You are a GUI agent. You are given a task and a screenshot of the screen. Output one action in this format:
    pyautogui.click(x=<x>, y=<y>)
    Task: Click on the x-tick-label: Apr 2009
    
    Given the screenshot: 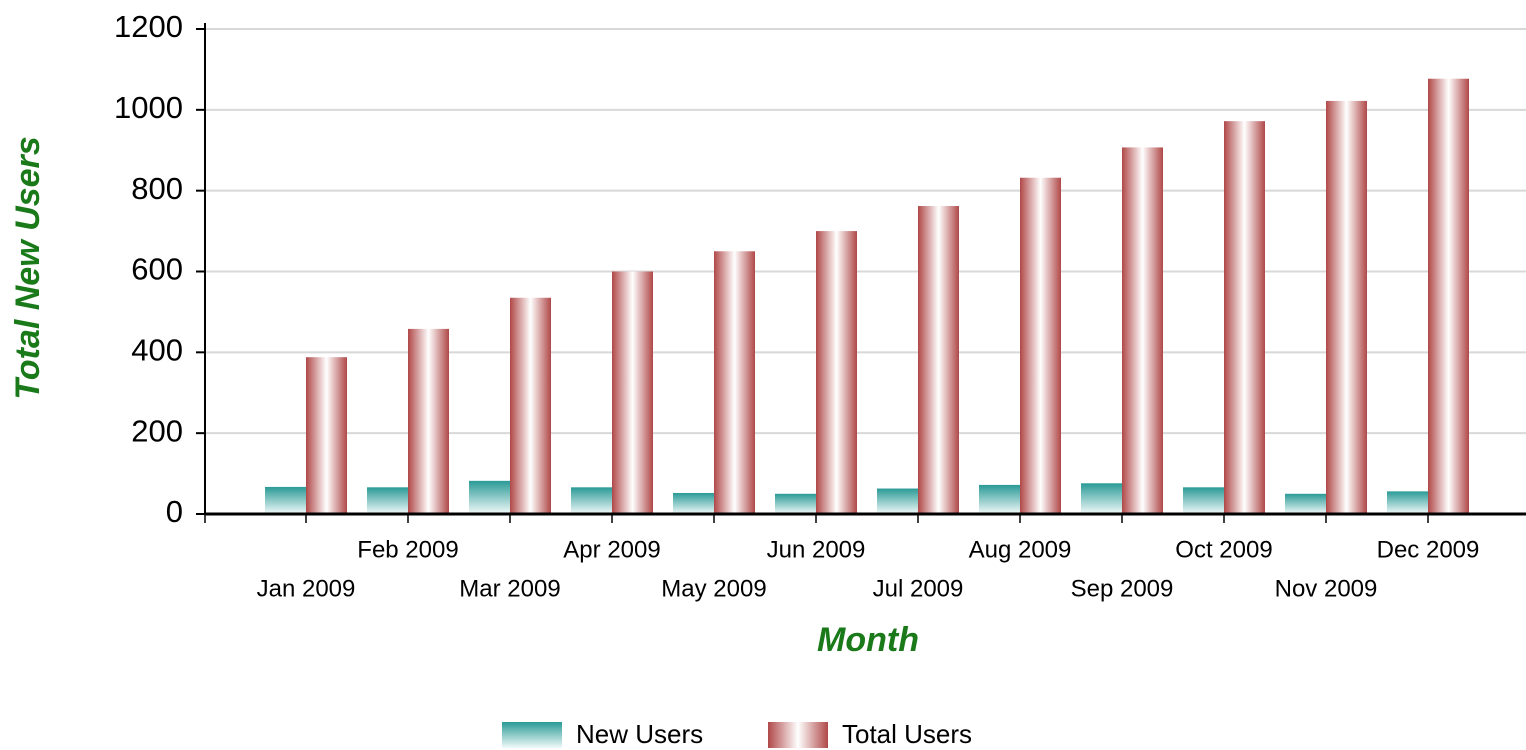 What is the action you would take?
    pyautogui.click(x=611, y=549)
    